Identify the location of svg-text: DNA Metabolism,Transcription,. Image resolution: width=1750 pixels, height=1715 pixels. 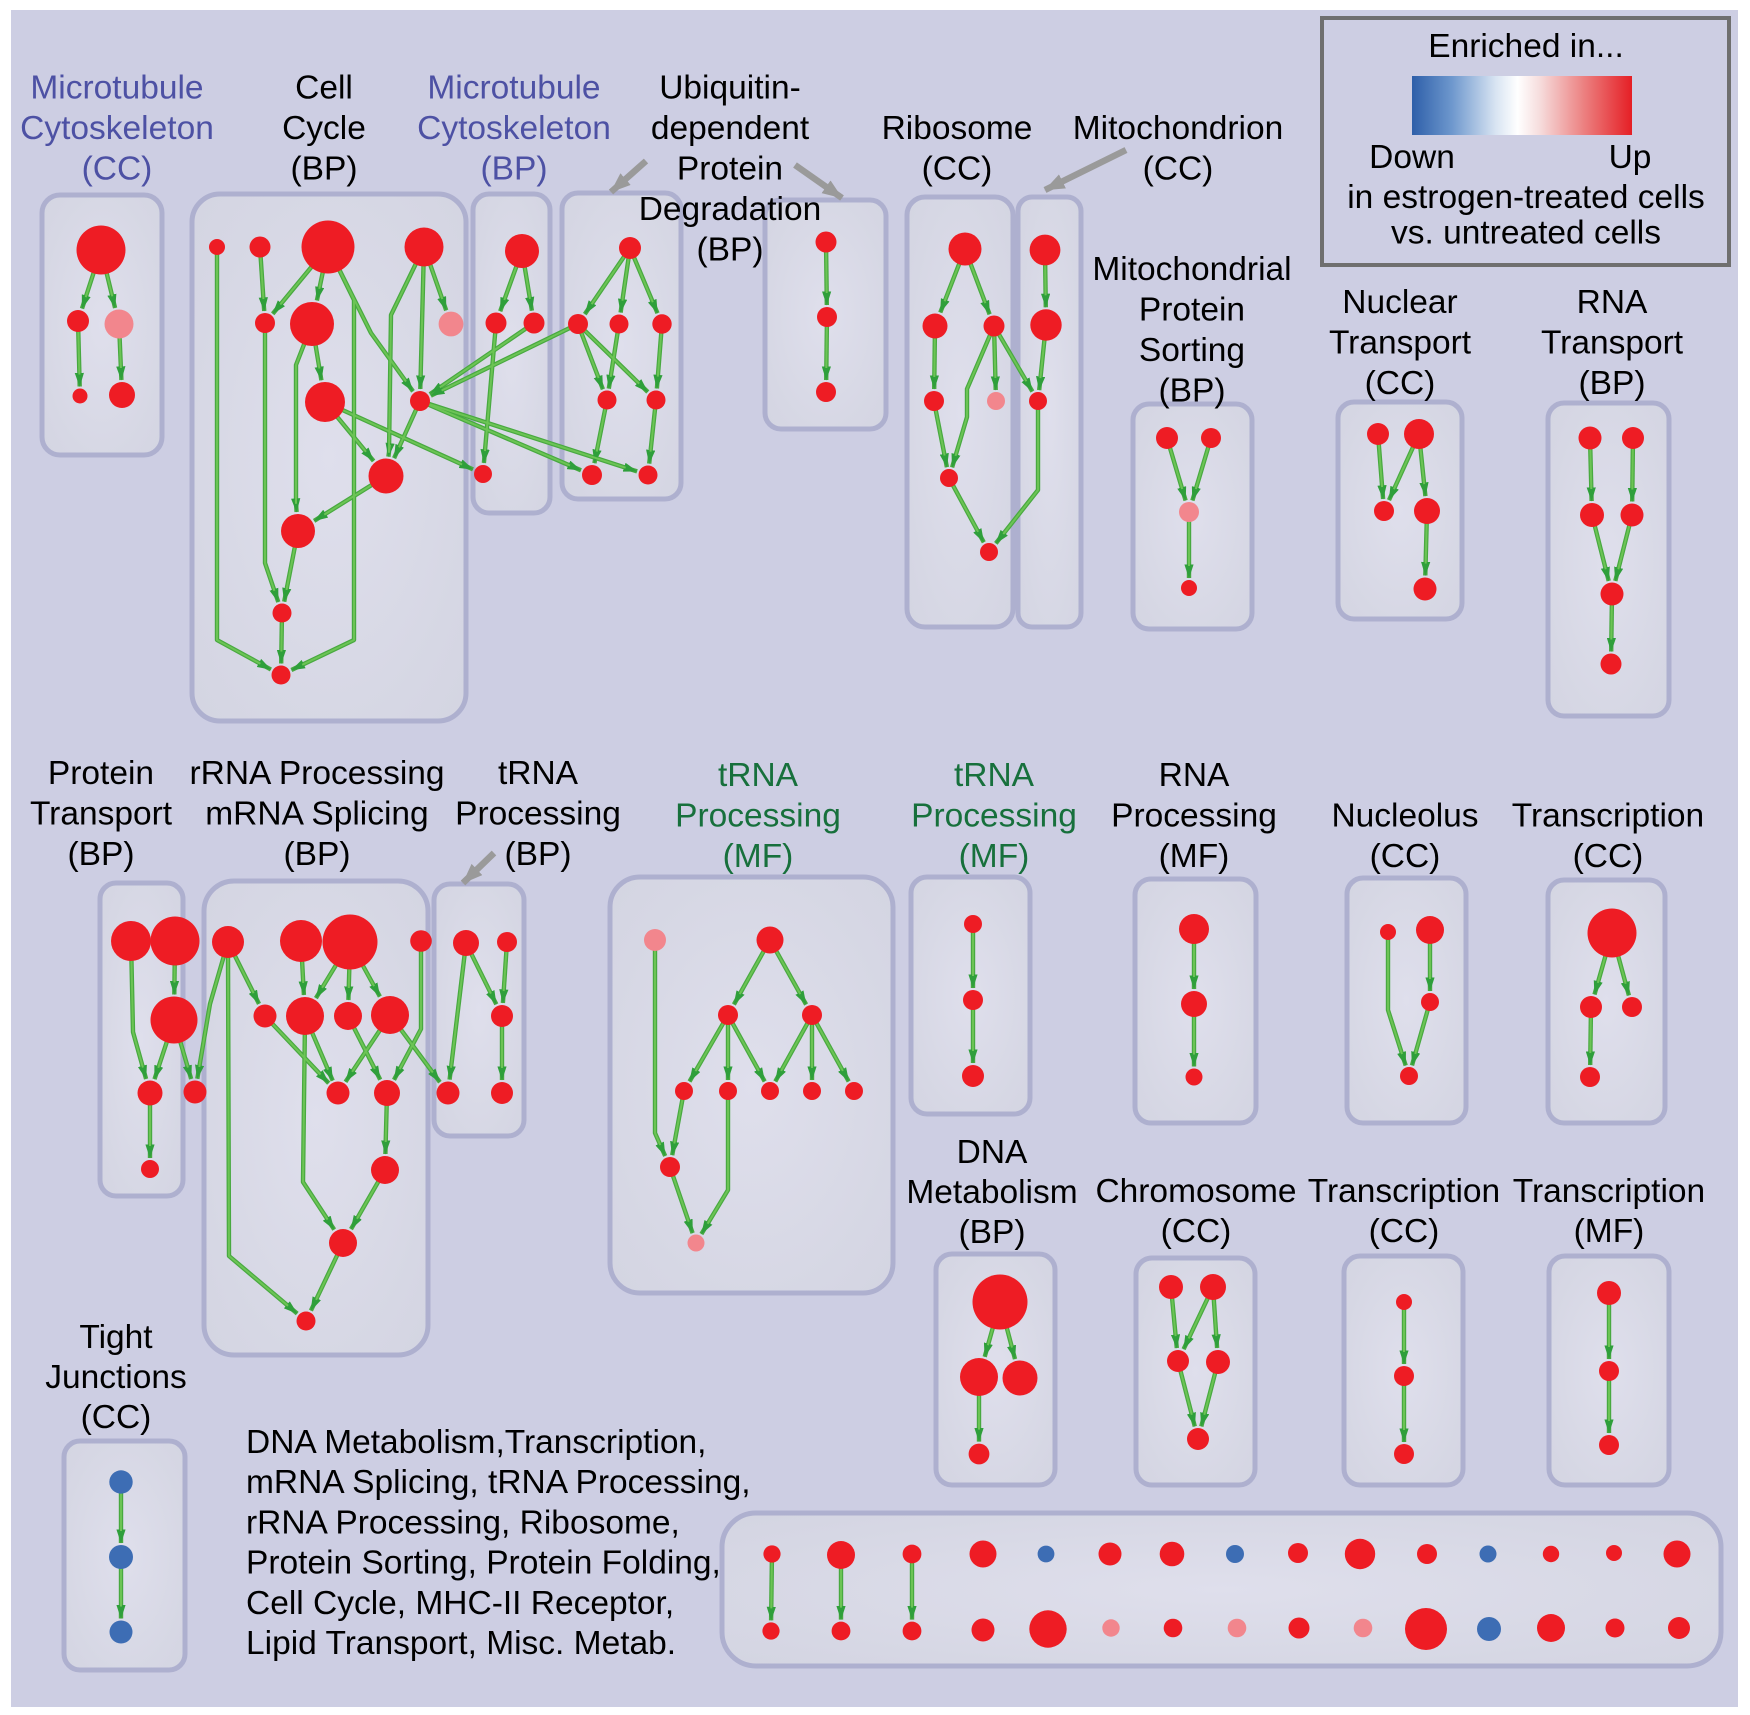
(476, 1442).